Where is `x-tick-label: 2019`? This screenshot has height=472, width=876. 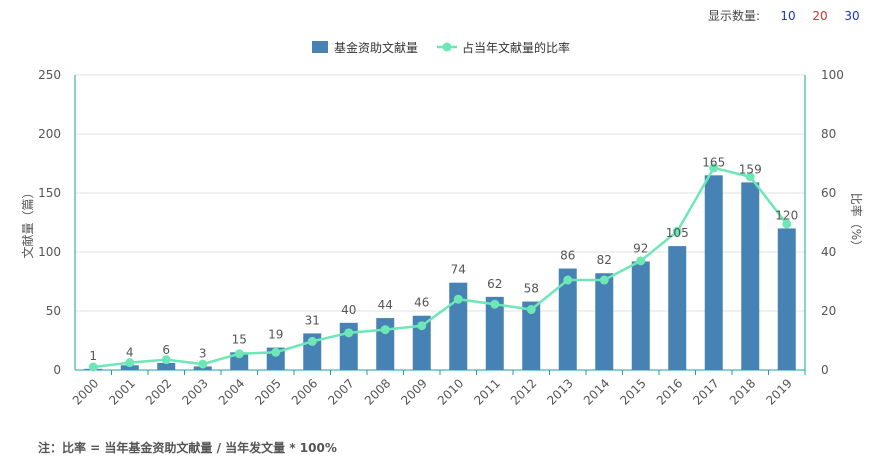 x-tick-label: 2019 is located at coordinates (778, 391).